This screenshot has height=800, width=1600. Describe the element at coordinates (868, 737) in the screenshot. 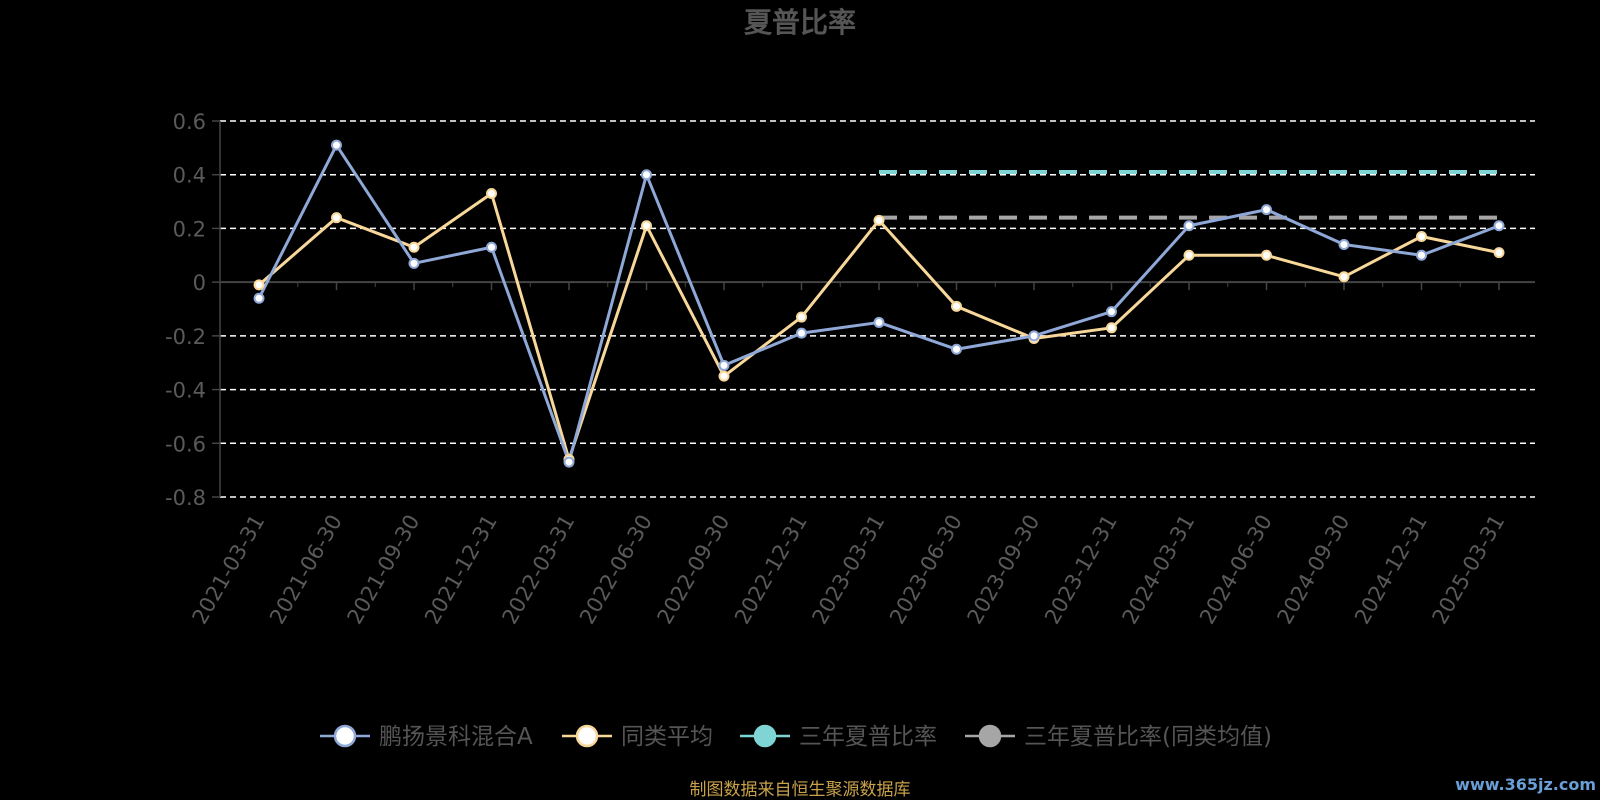

I see `legend-label-three-year: 三年夏普比率` at that location.